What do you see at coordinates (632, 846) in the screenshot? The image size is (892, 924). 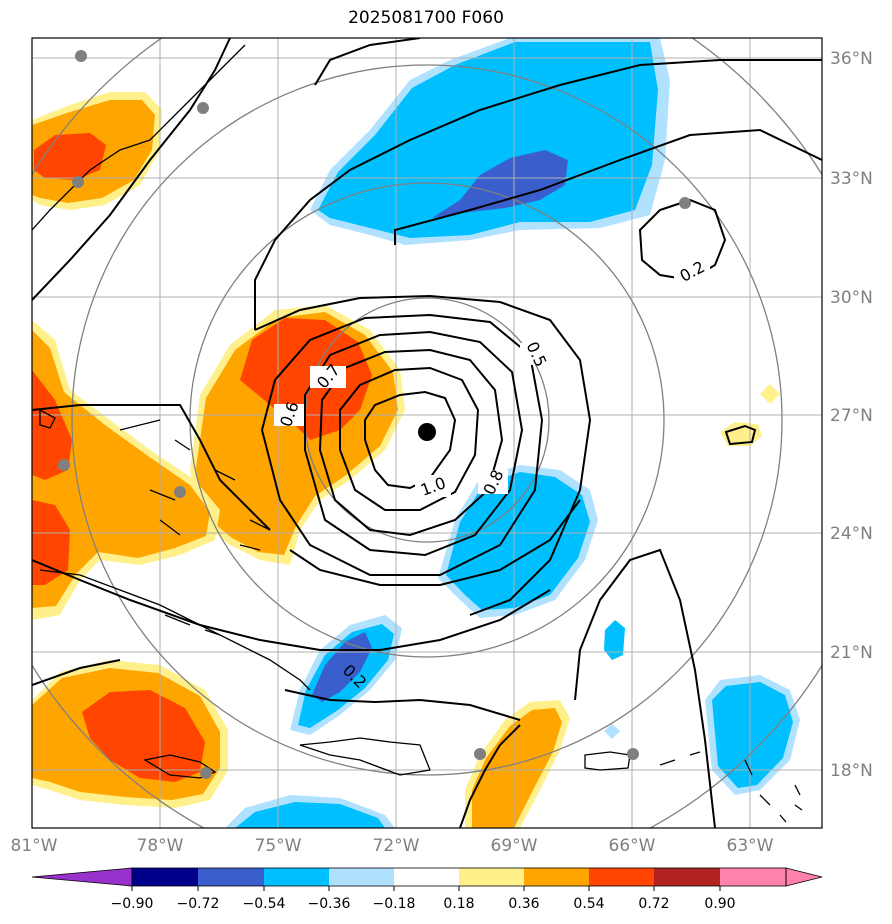 I see `lon-label: 66°W` at bounding box center [632, 846].